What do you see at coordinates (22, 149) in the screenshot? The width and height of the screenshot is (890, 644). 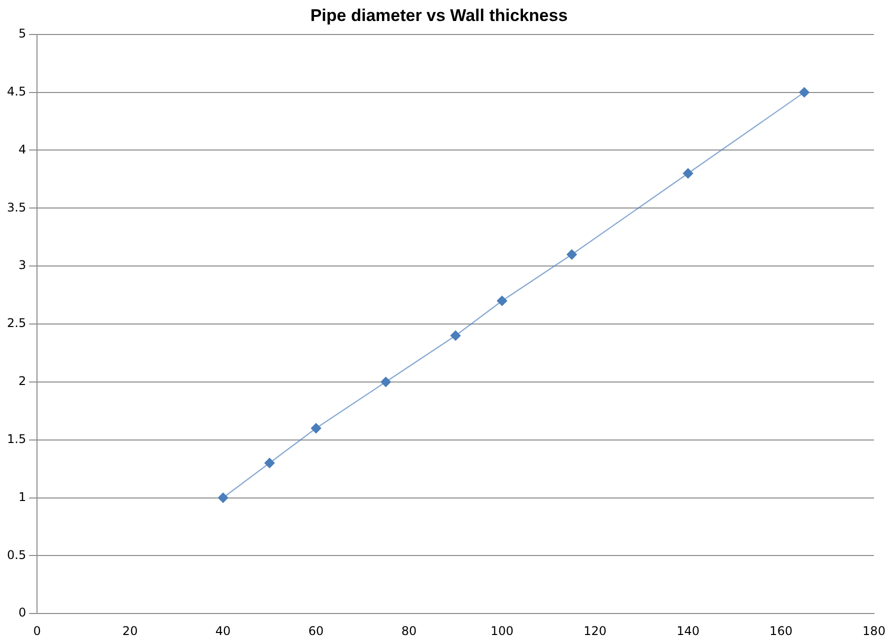 I see `y-tick-label: 4` at bounding box center [22, 149].